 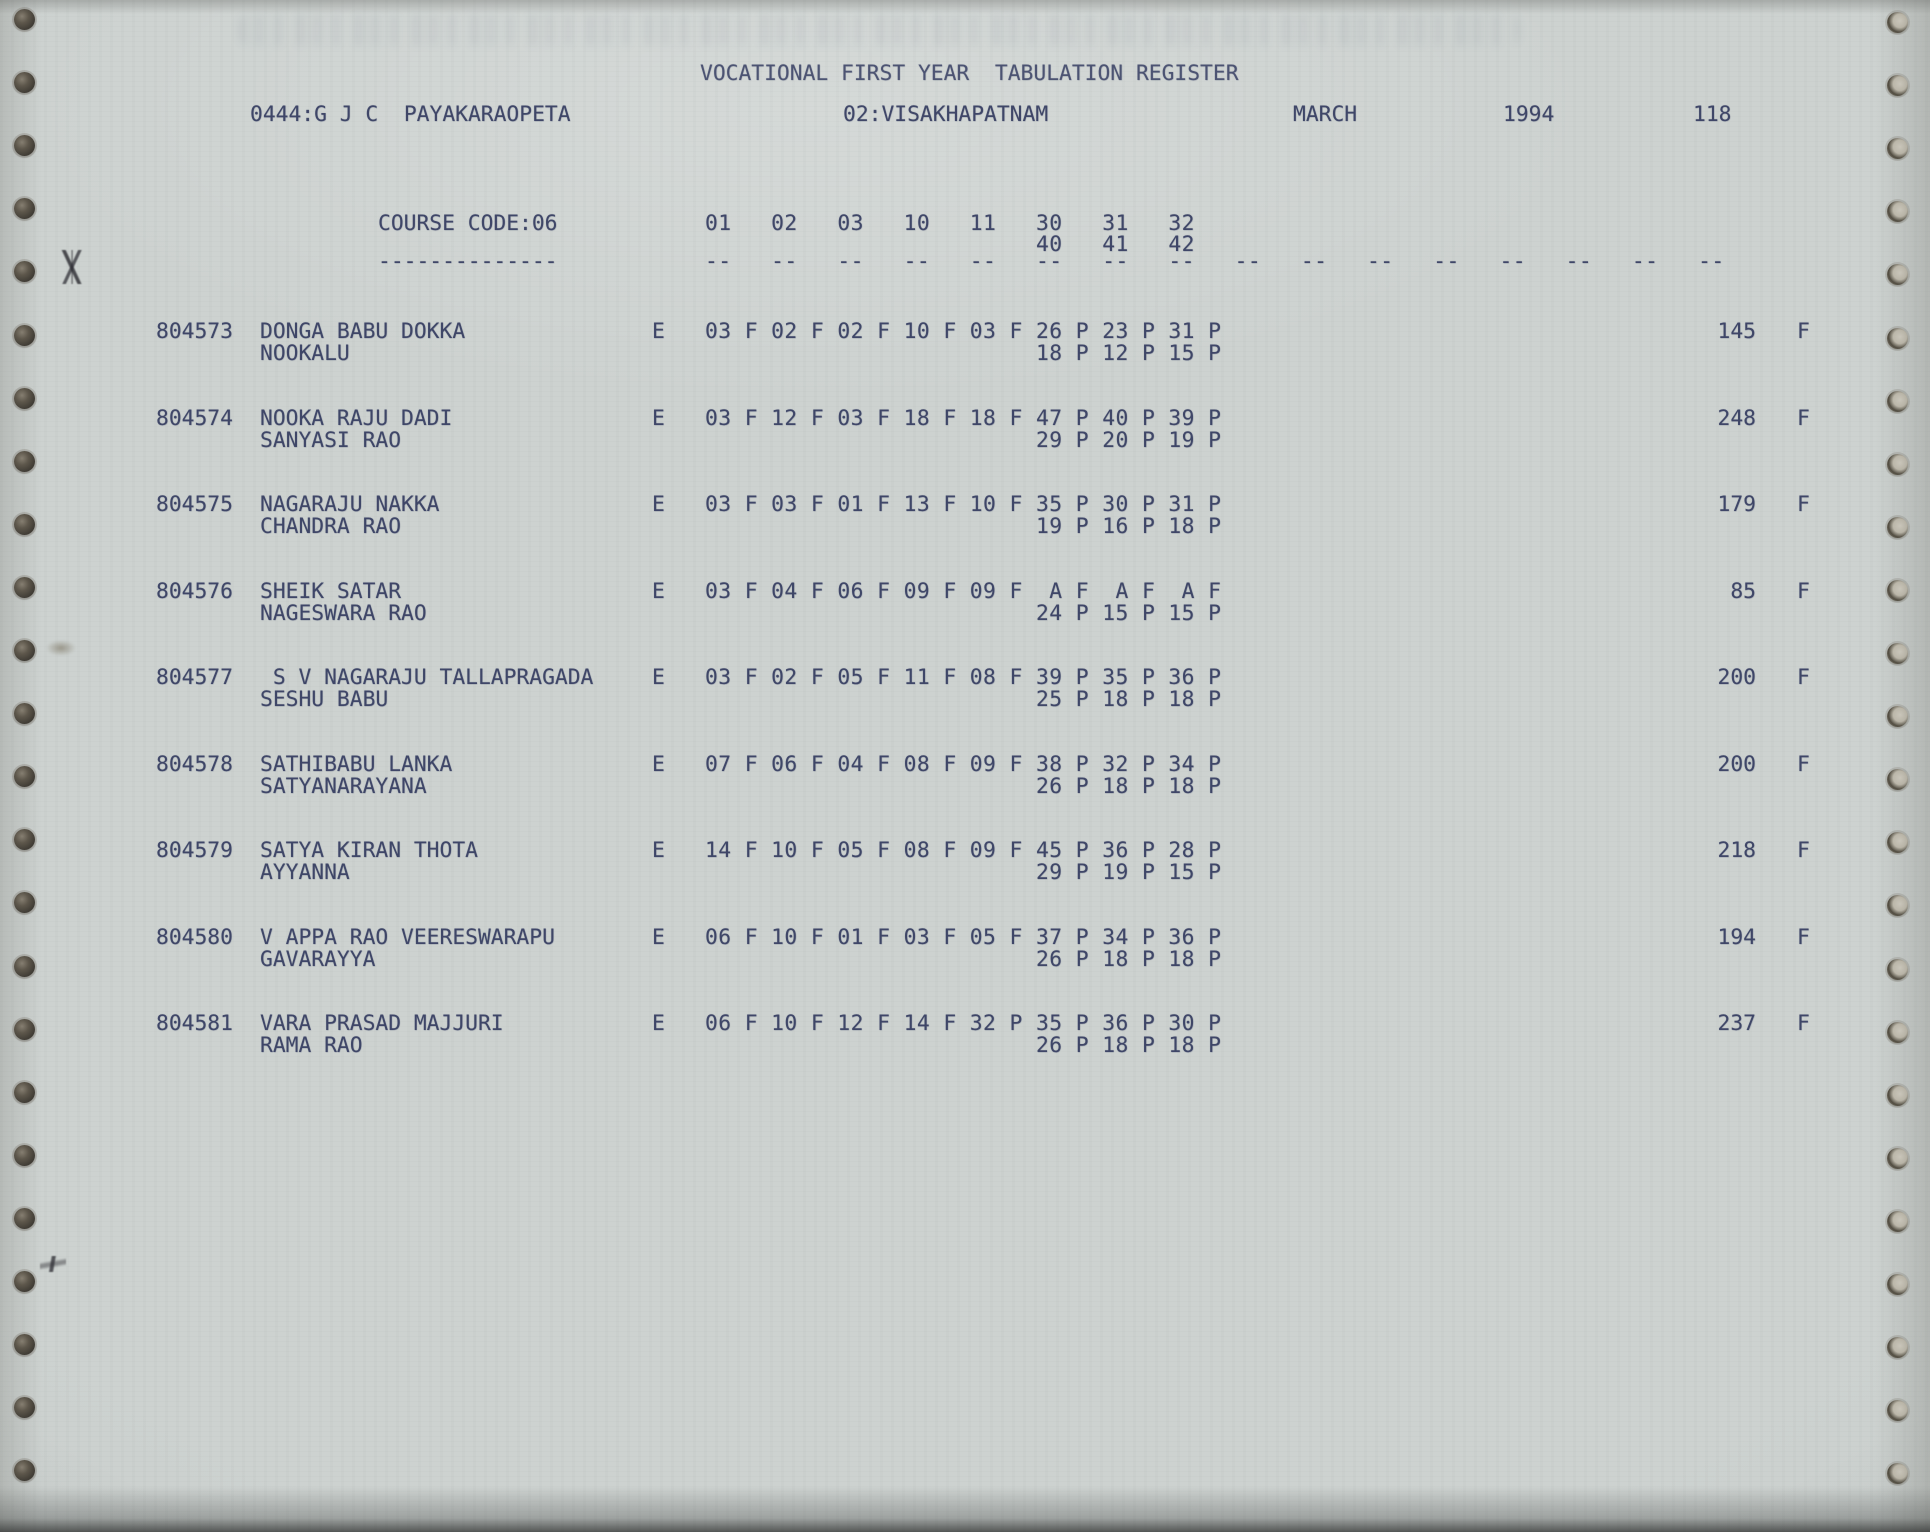 I want to click on college-header: 0444:G J C PAYAKARAOPETA, so click(x=410, y=114).